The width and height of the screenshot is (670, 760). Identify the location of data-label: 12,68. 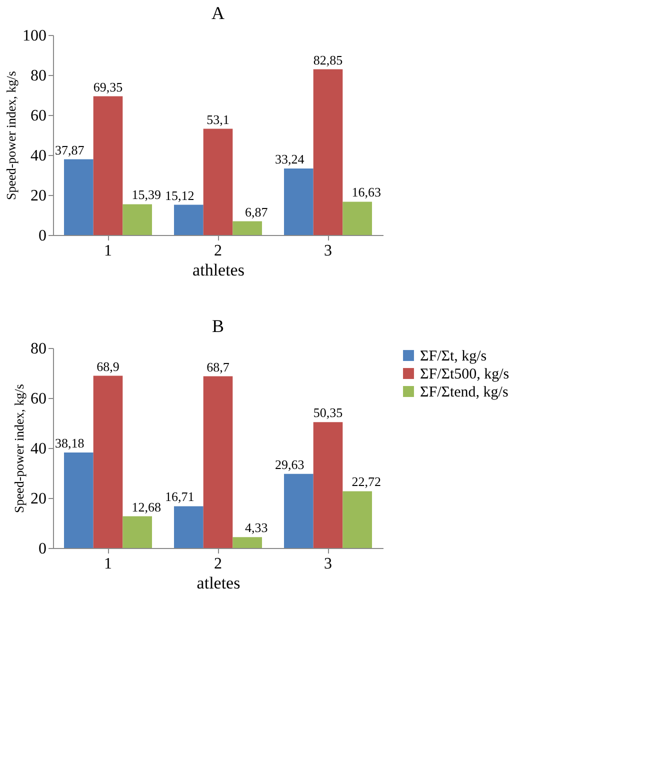
(146, 506).